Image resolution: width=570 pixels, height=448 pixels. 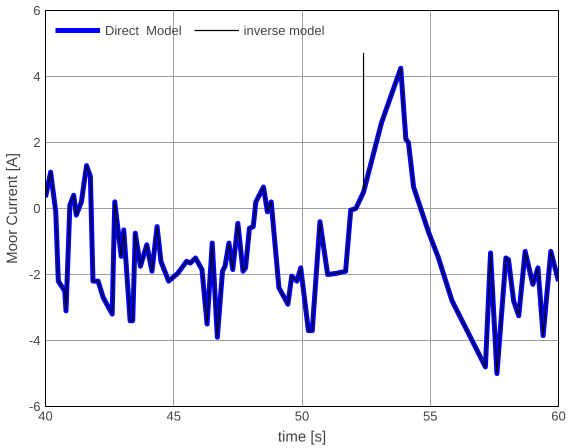 I want to click on y-tick-label: 4, so click(x=37, y=76).